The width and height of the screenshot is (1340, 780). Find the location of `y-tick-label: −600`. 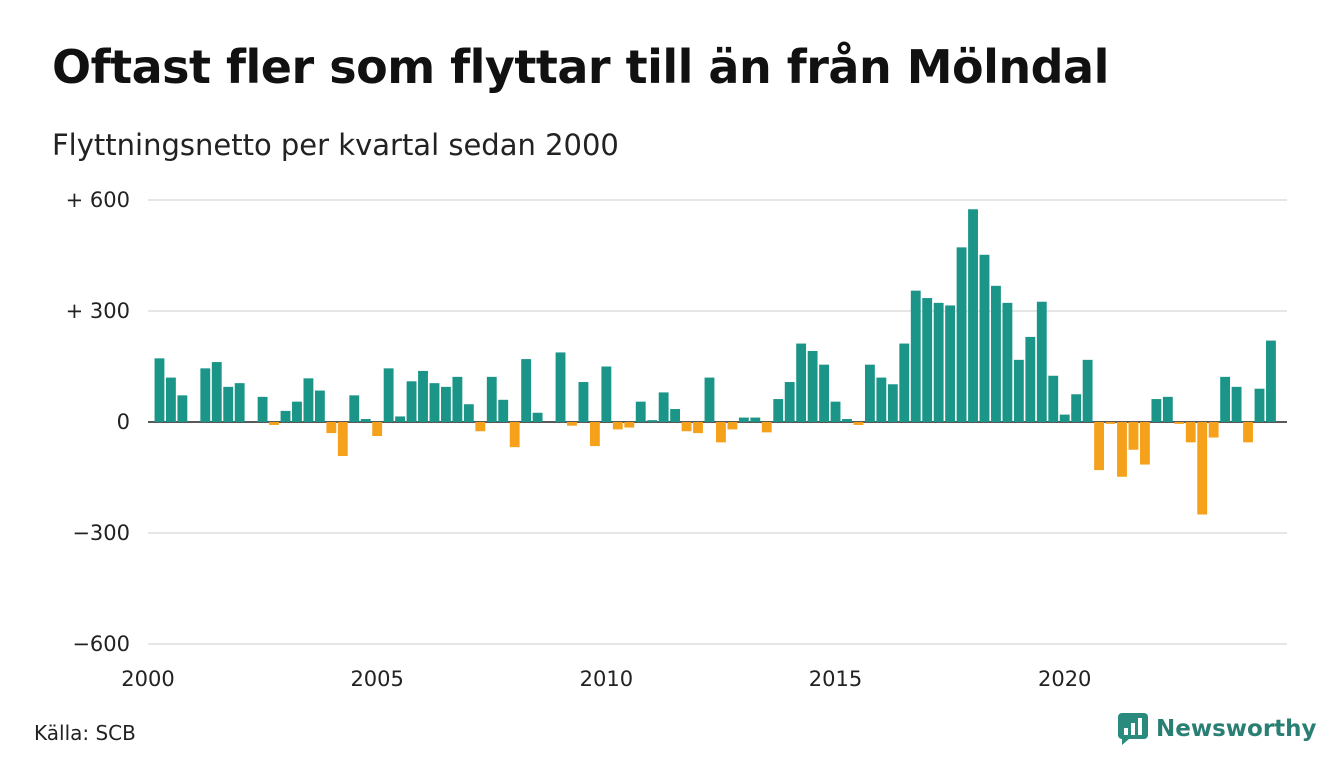

y-tick-label: −600 is located at coordinates (101, 644).